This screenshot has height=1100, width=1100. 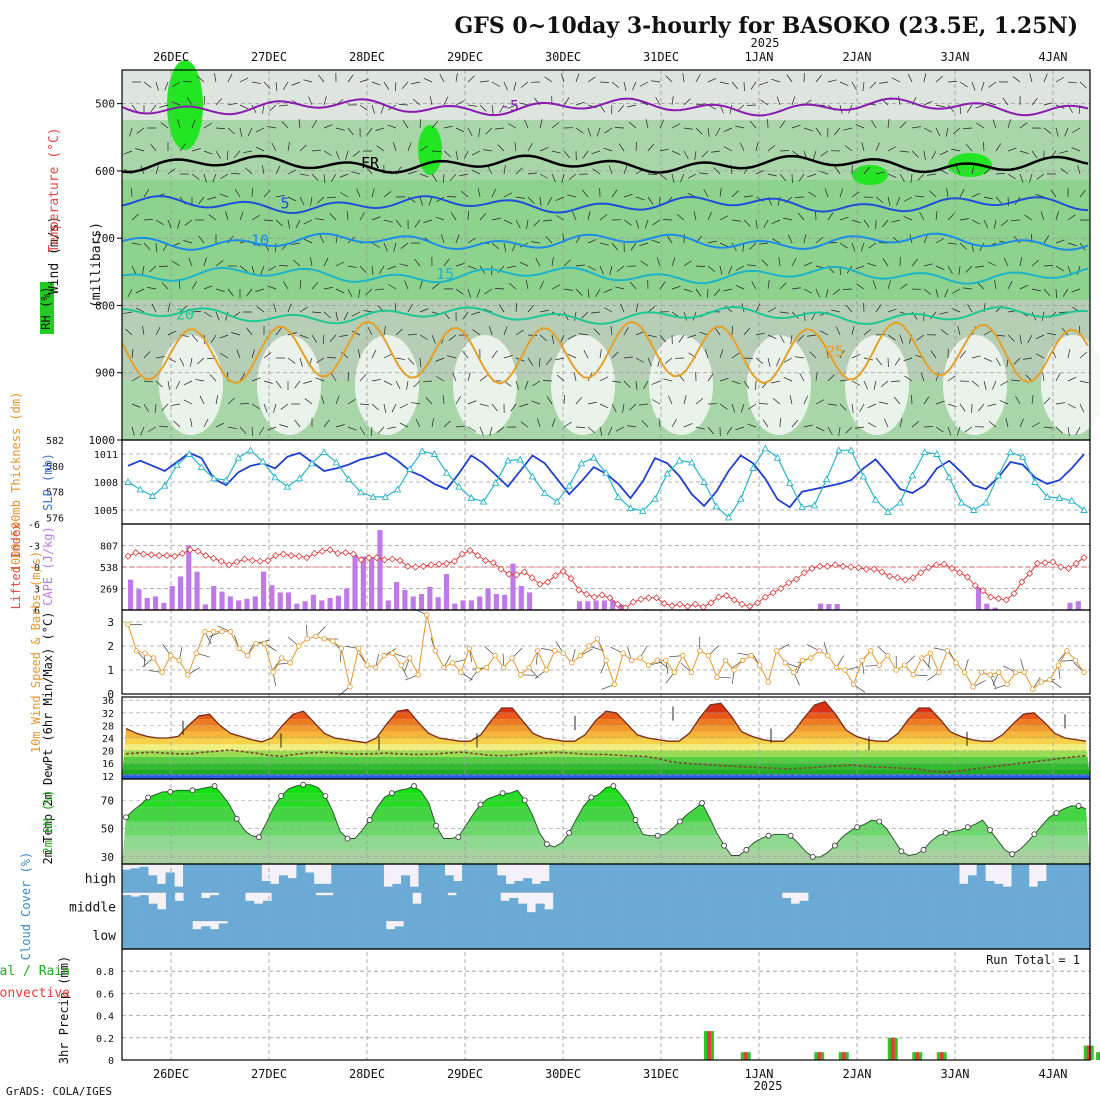 What do you see at coordinates (661, 1074) in the screenshot?
I see `date-label-bottom: 31DEC` at bounding box center [661, 1074].